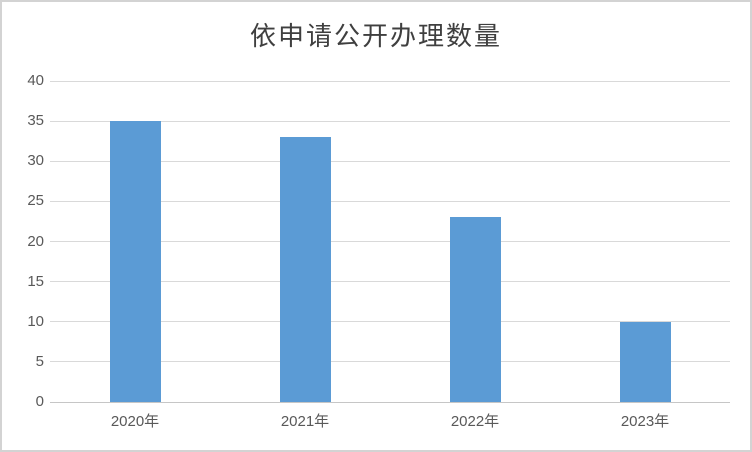 This screenshot has width=752, height=452. I want to click on y-tick-label: 40, so click(35, 80).